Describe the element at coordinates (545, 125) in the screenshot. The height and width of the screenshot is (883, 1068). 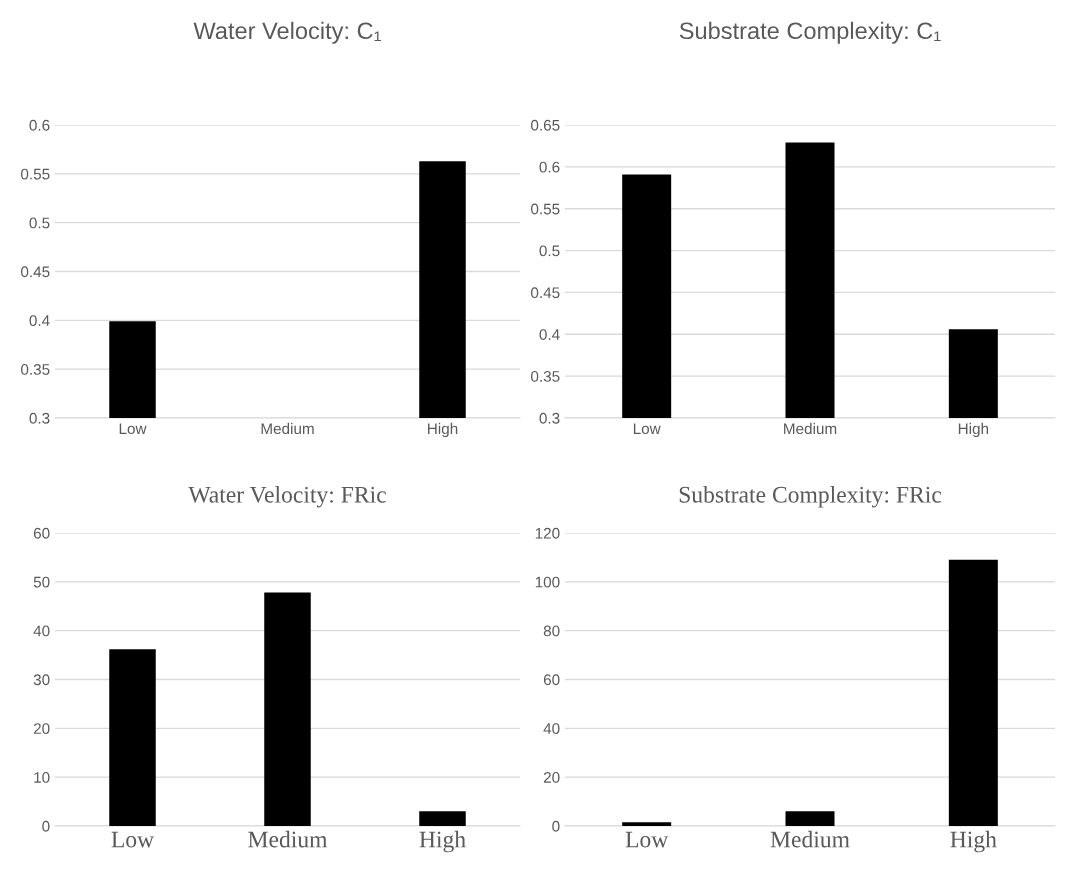
I see `y-tick-label: 0.65` at that location.